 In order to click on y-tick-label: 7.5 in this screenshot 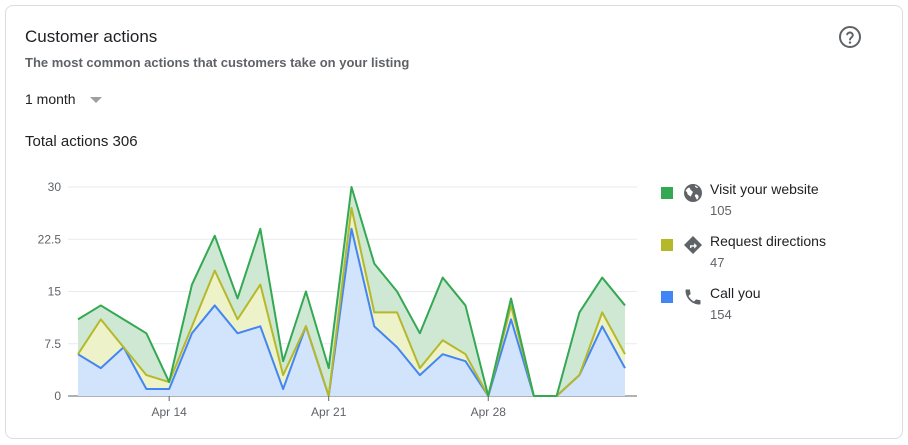, I will do `click(52, 344)`.